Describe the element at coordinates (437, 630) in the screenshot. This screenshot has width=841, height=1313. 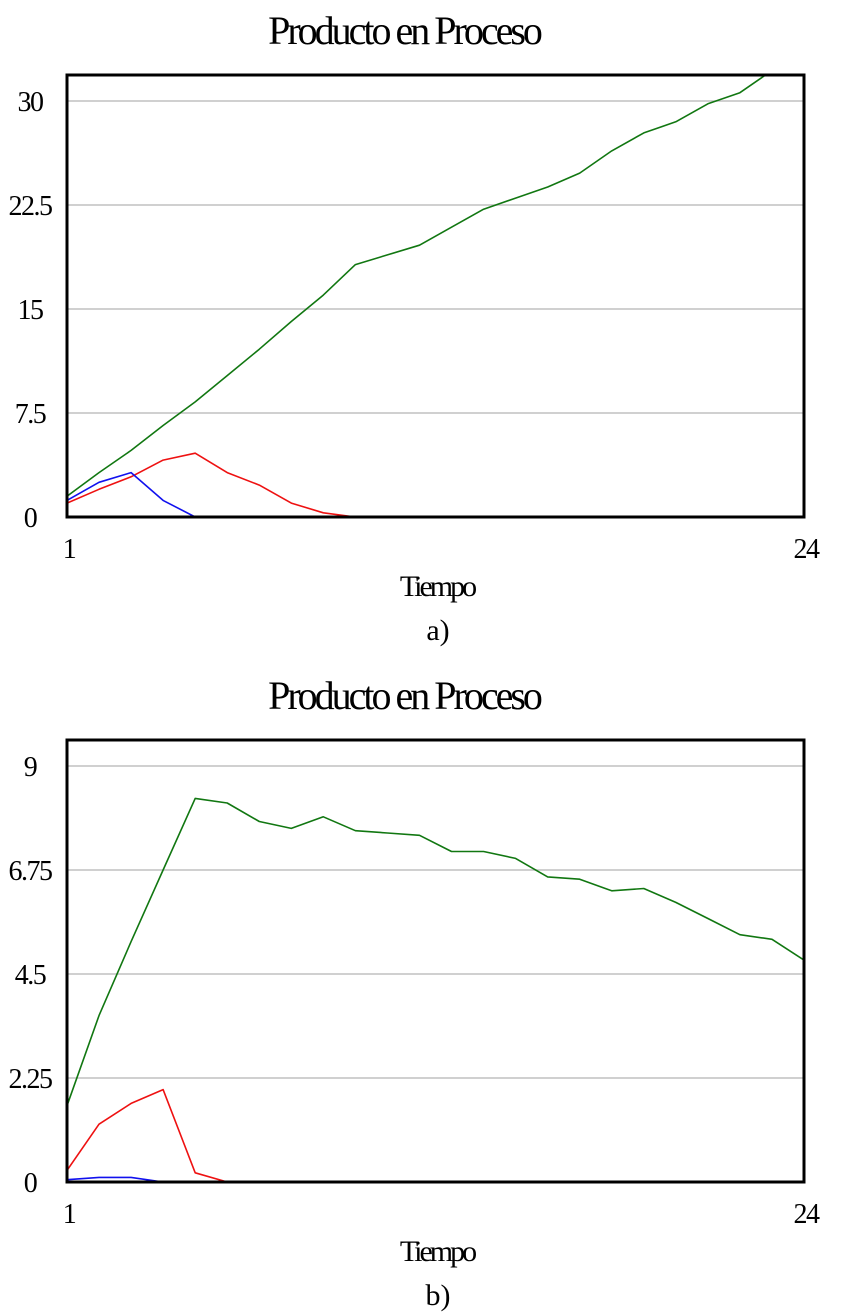
I see `figure-caption: a)` at that location.